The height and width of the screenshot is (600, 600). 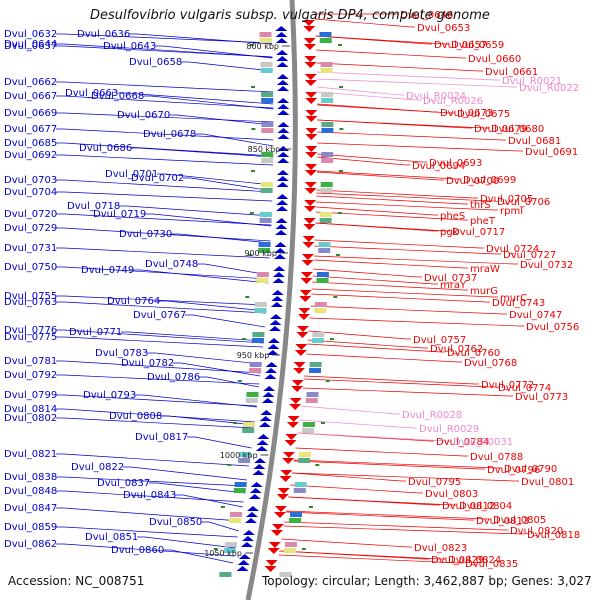 I want to click on right-gene-label: Dvul_0805, so click(x=519, y=520).